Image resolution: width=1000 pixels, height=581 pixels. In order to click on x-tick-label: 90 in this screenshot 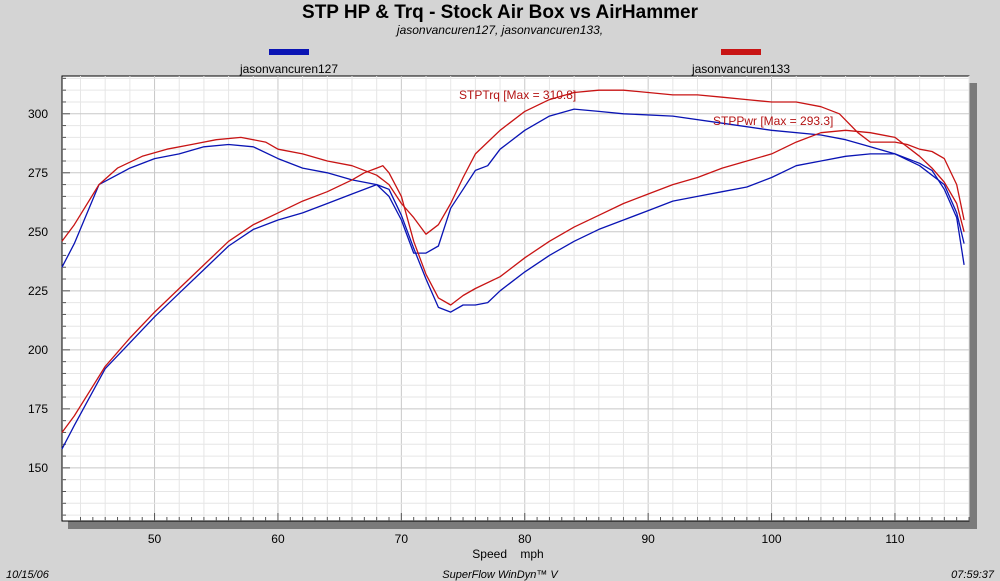, I will do `click(648, 539)`.